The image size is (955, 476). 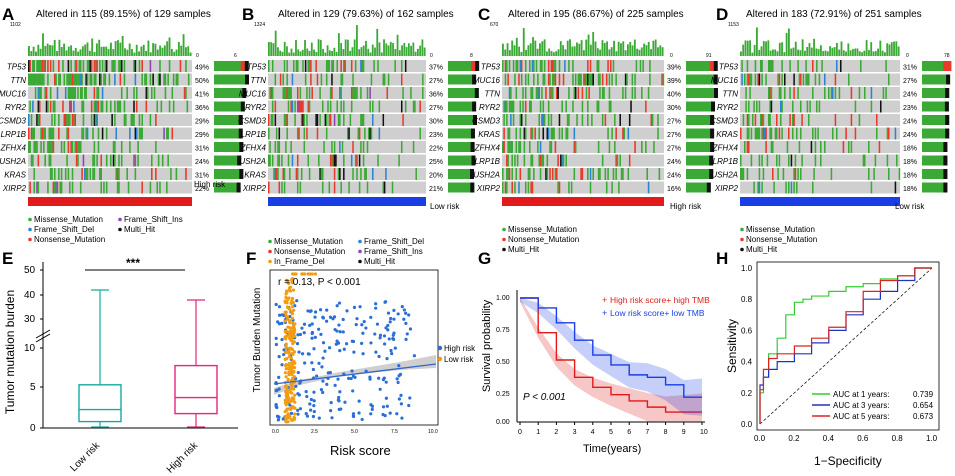 What do you see at coordinates (347, 187) in the screenshot?
I see `oncoplot-row-bg` at bounding box center [347, 187].